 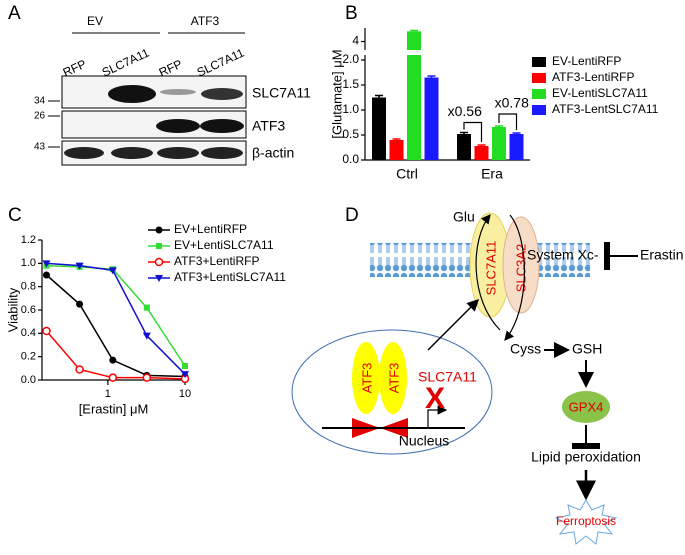 I want to click on legend-label: EV+LentiSLC7A11, so click(x=224, y=245).